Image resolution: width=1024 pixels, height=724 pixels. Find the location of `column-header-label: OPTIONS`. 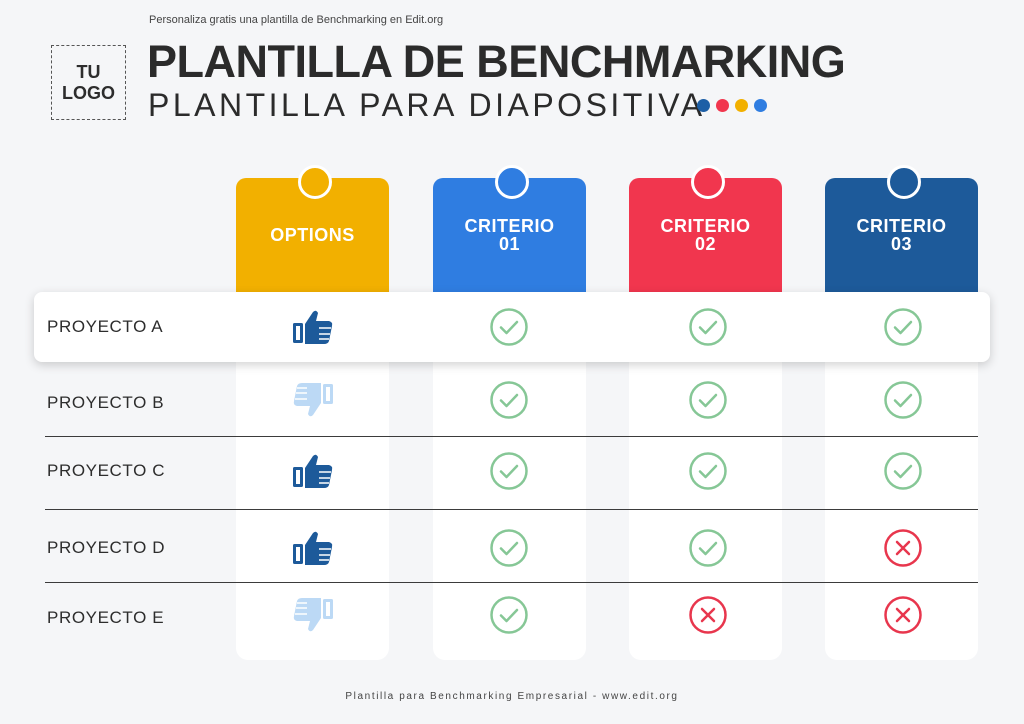

column-header-label: OPTIONS is located at coordinates (312, 235).